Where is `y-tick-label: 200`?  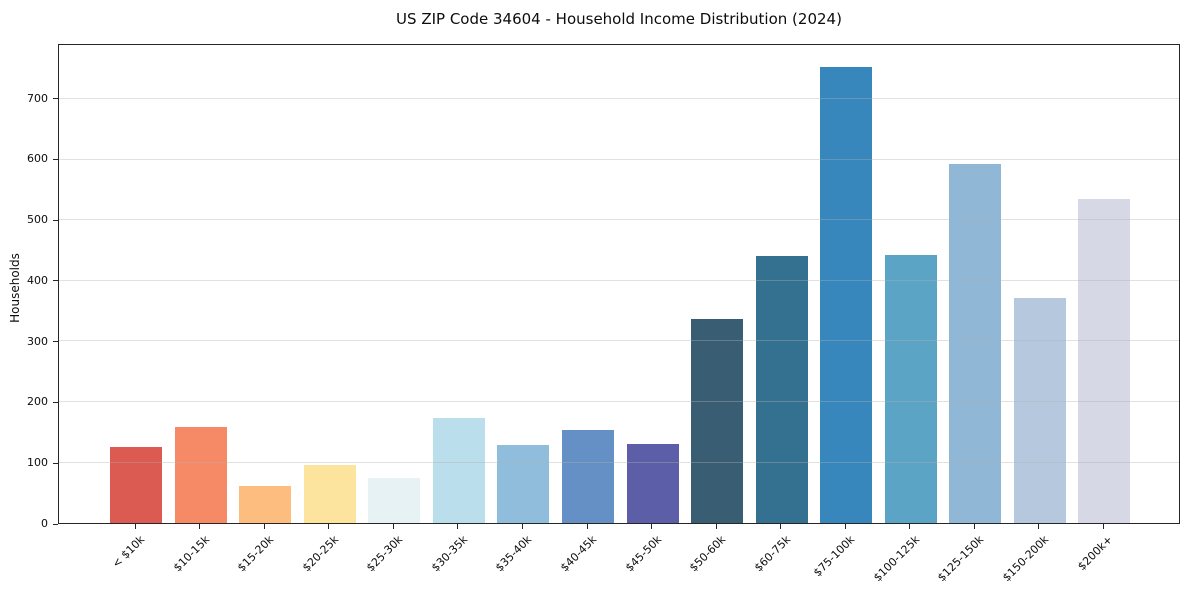
y-tick-label: 200 is located at coordinates (37, 402).